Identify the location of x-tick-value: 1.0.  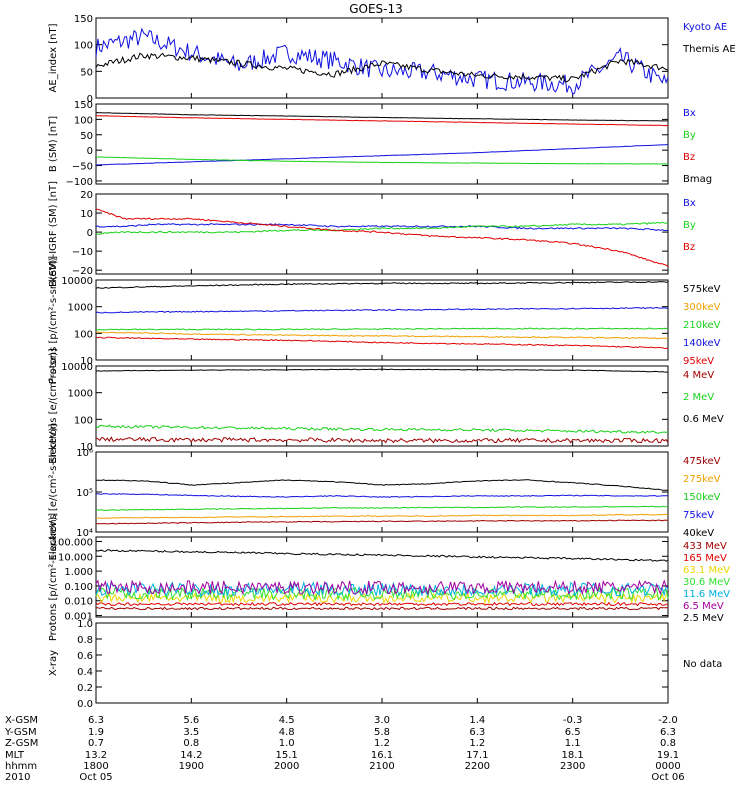
(287, 743).